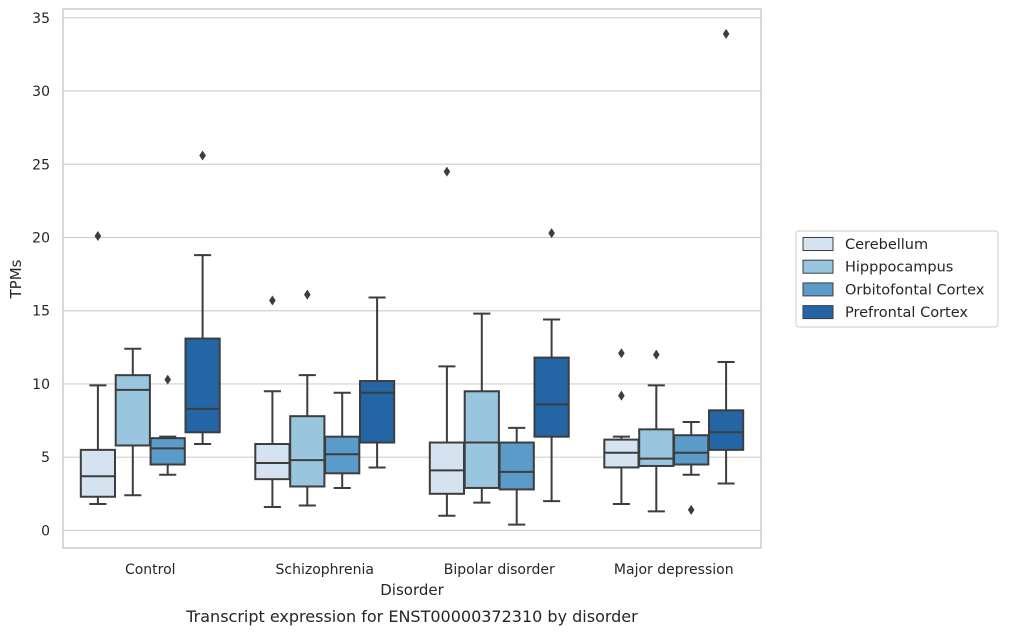  Describe the element at coordinates (41, 385) in the screenshot. I see `y-tick-label: 10` at that location.